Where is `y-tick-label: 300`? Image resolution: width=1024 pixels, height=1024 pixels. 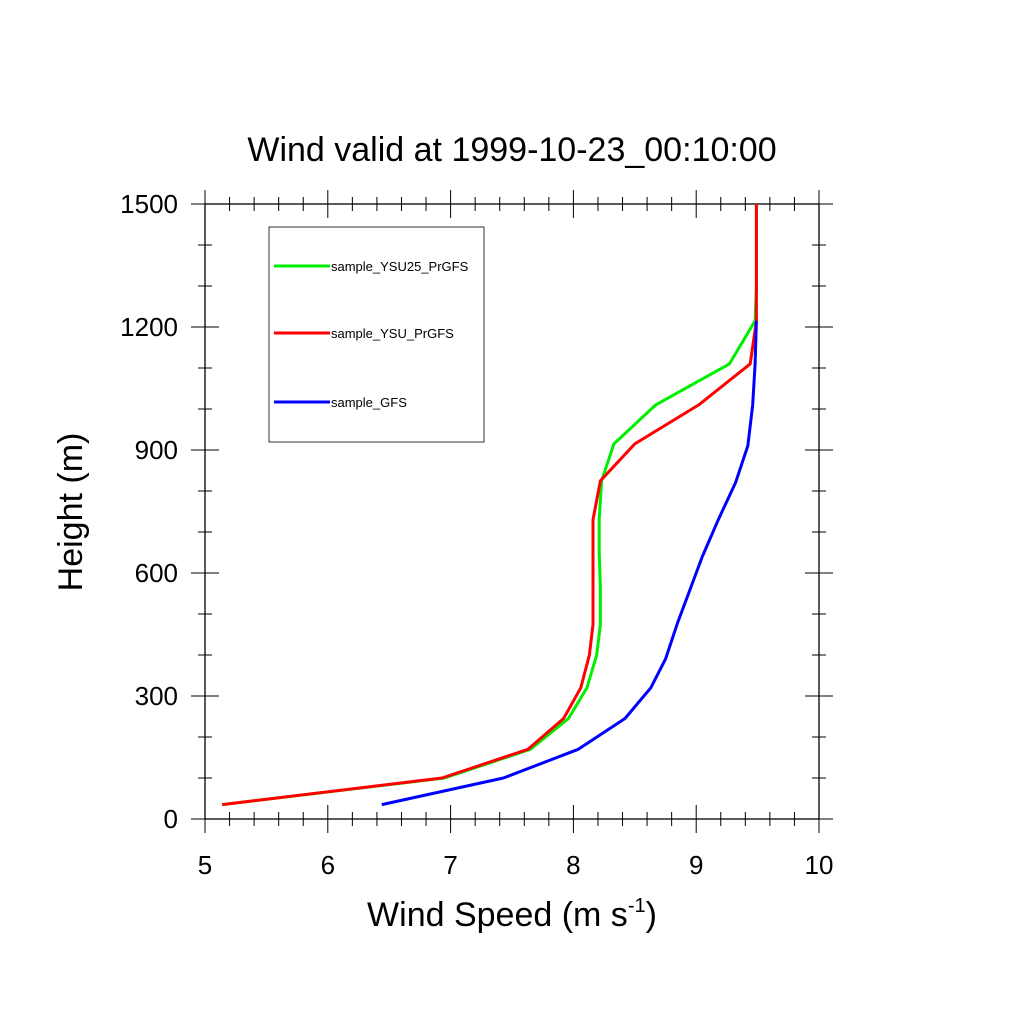
y-tick-label: 300 is located at coordinates (156, 696).